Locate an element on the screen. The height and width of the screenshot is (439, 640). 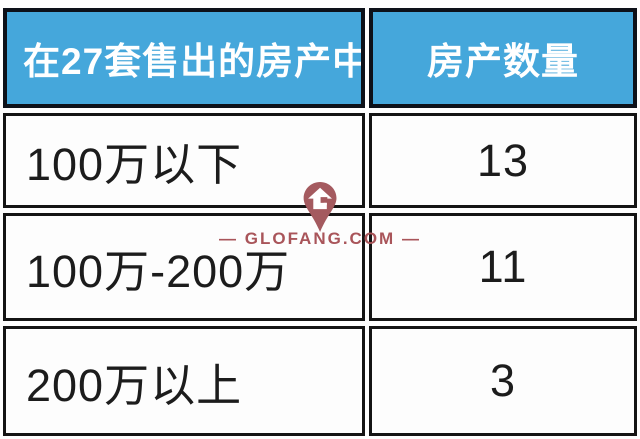
header-cell-count: 房产数量 is located at coordinates (503, 58).